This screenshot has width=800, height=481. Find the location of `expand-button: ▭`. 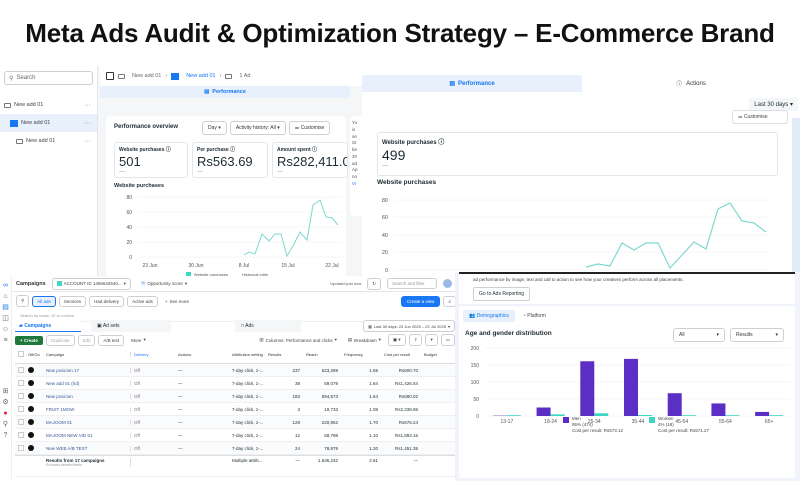

expand-button: ▭ is located at coordinates (447, 340).